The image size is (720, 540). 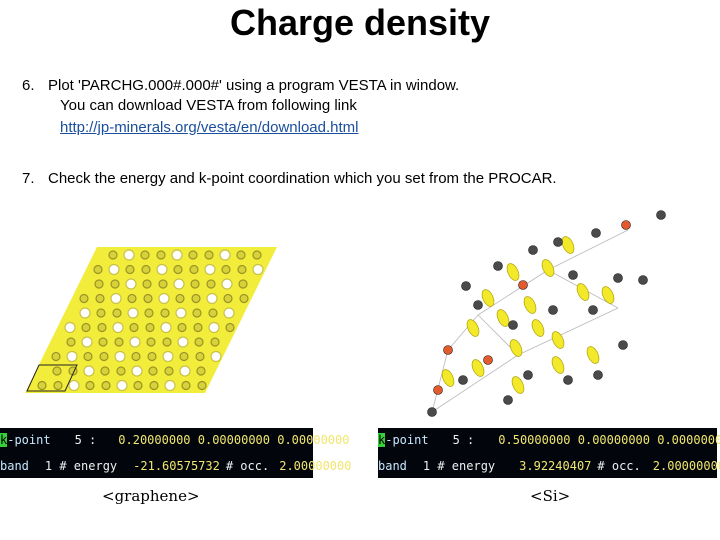 What do you see at coordinates (619, 466) in the screenshot?
I see `occ-label: # occ.` at bounding box center [619, 466].